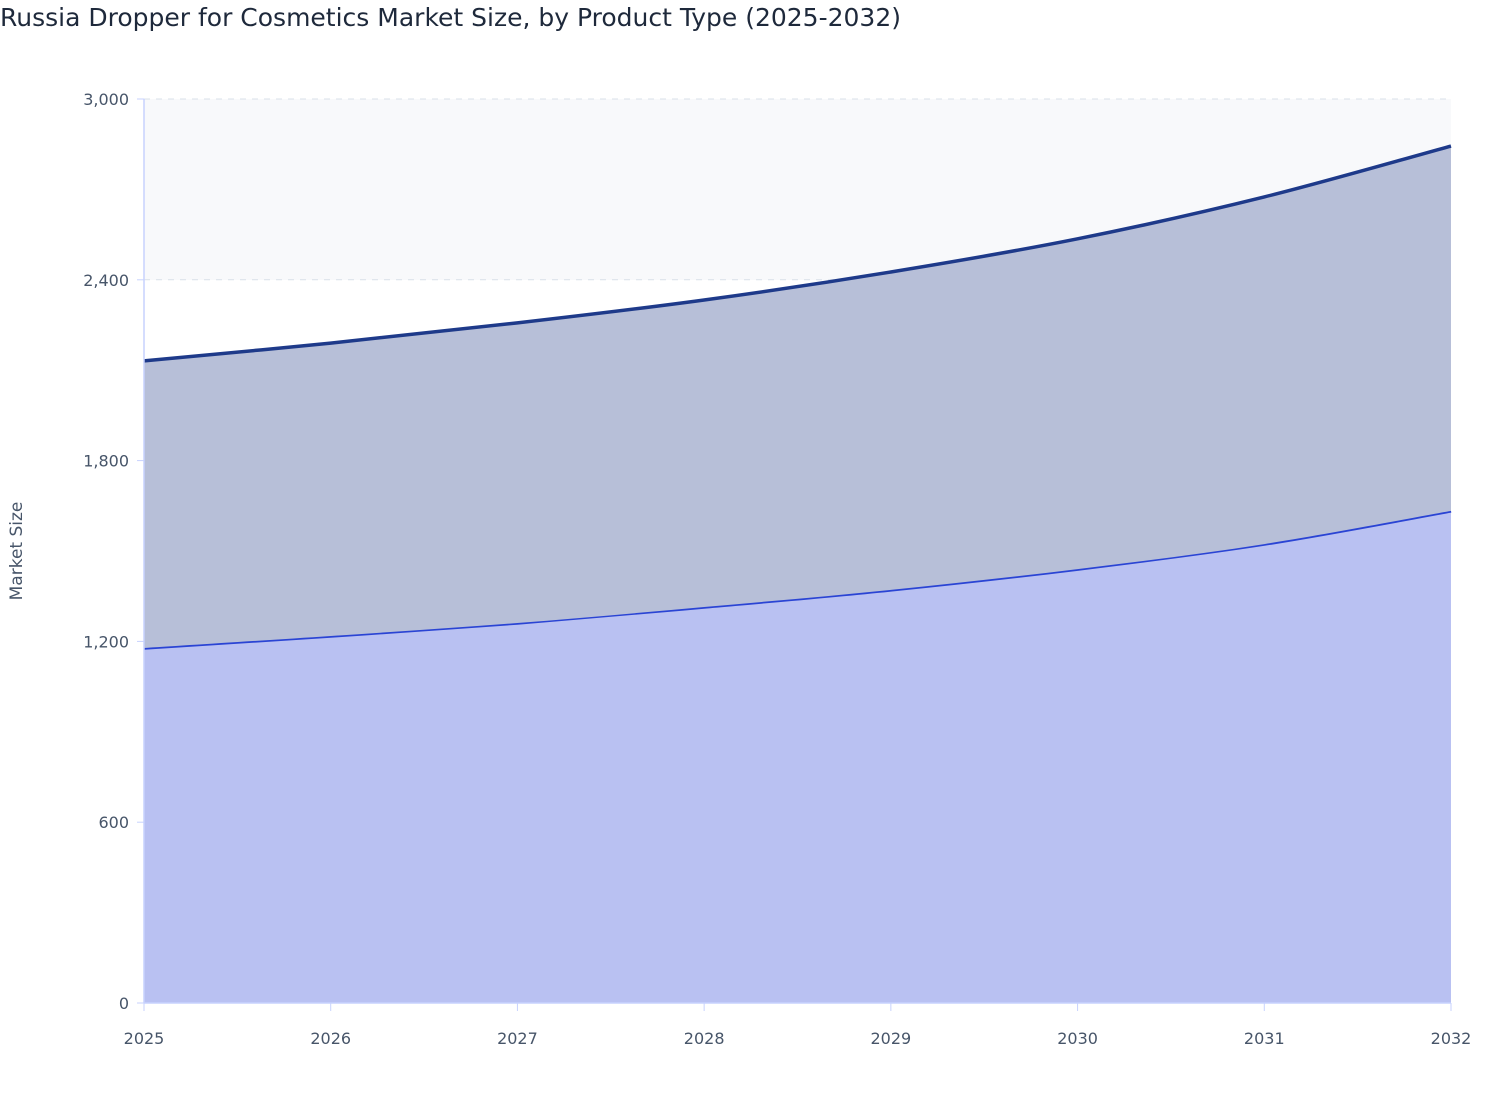 The width and height of the screenshot is (1508, 1120). Describe the element at coordinates (113, 822) in the screenshot. I see `y-tick-label: 600` at that location.